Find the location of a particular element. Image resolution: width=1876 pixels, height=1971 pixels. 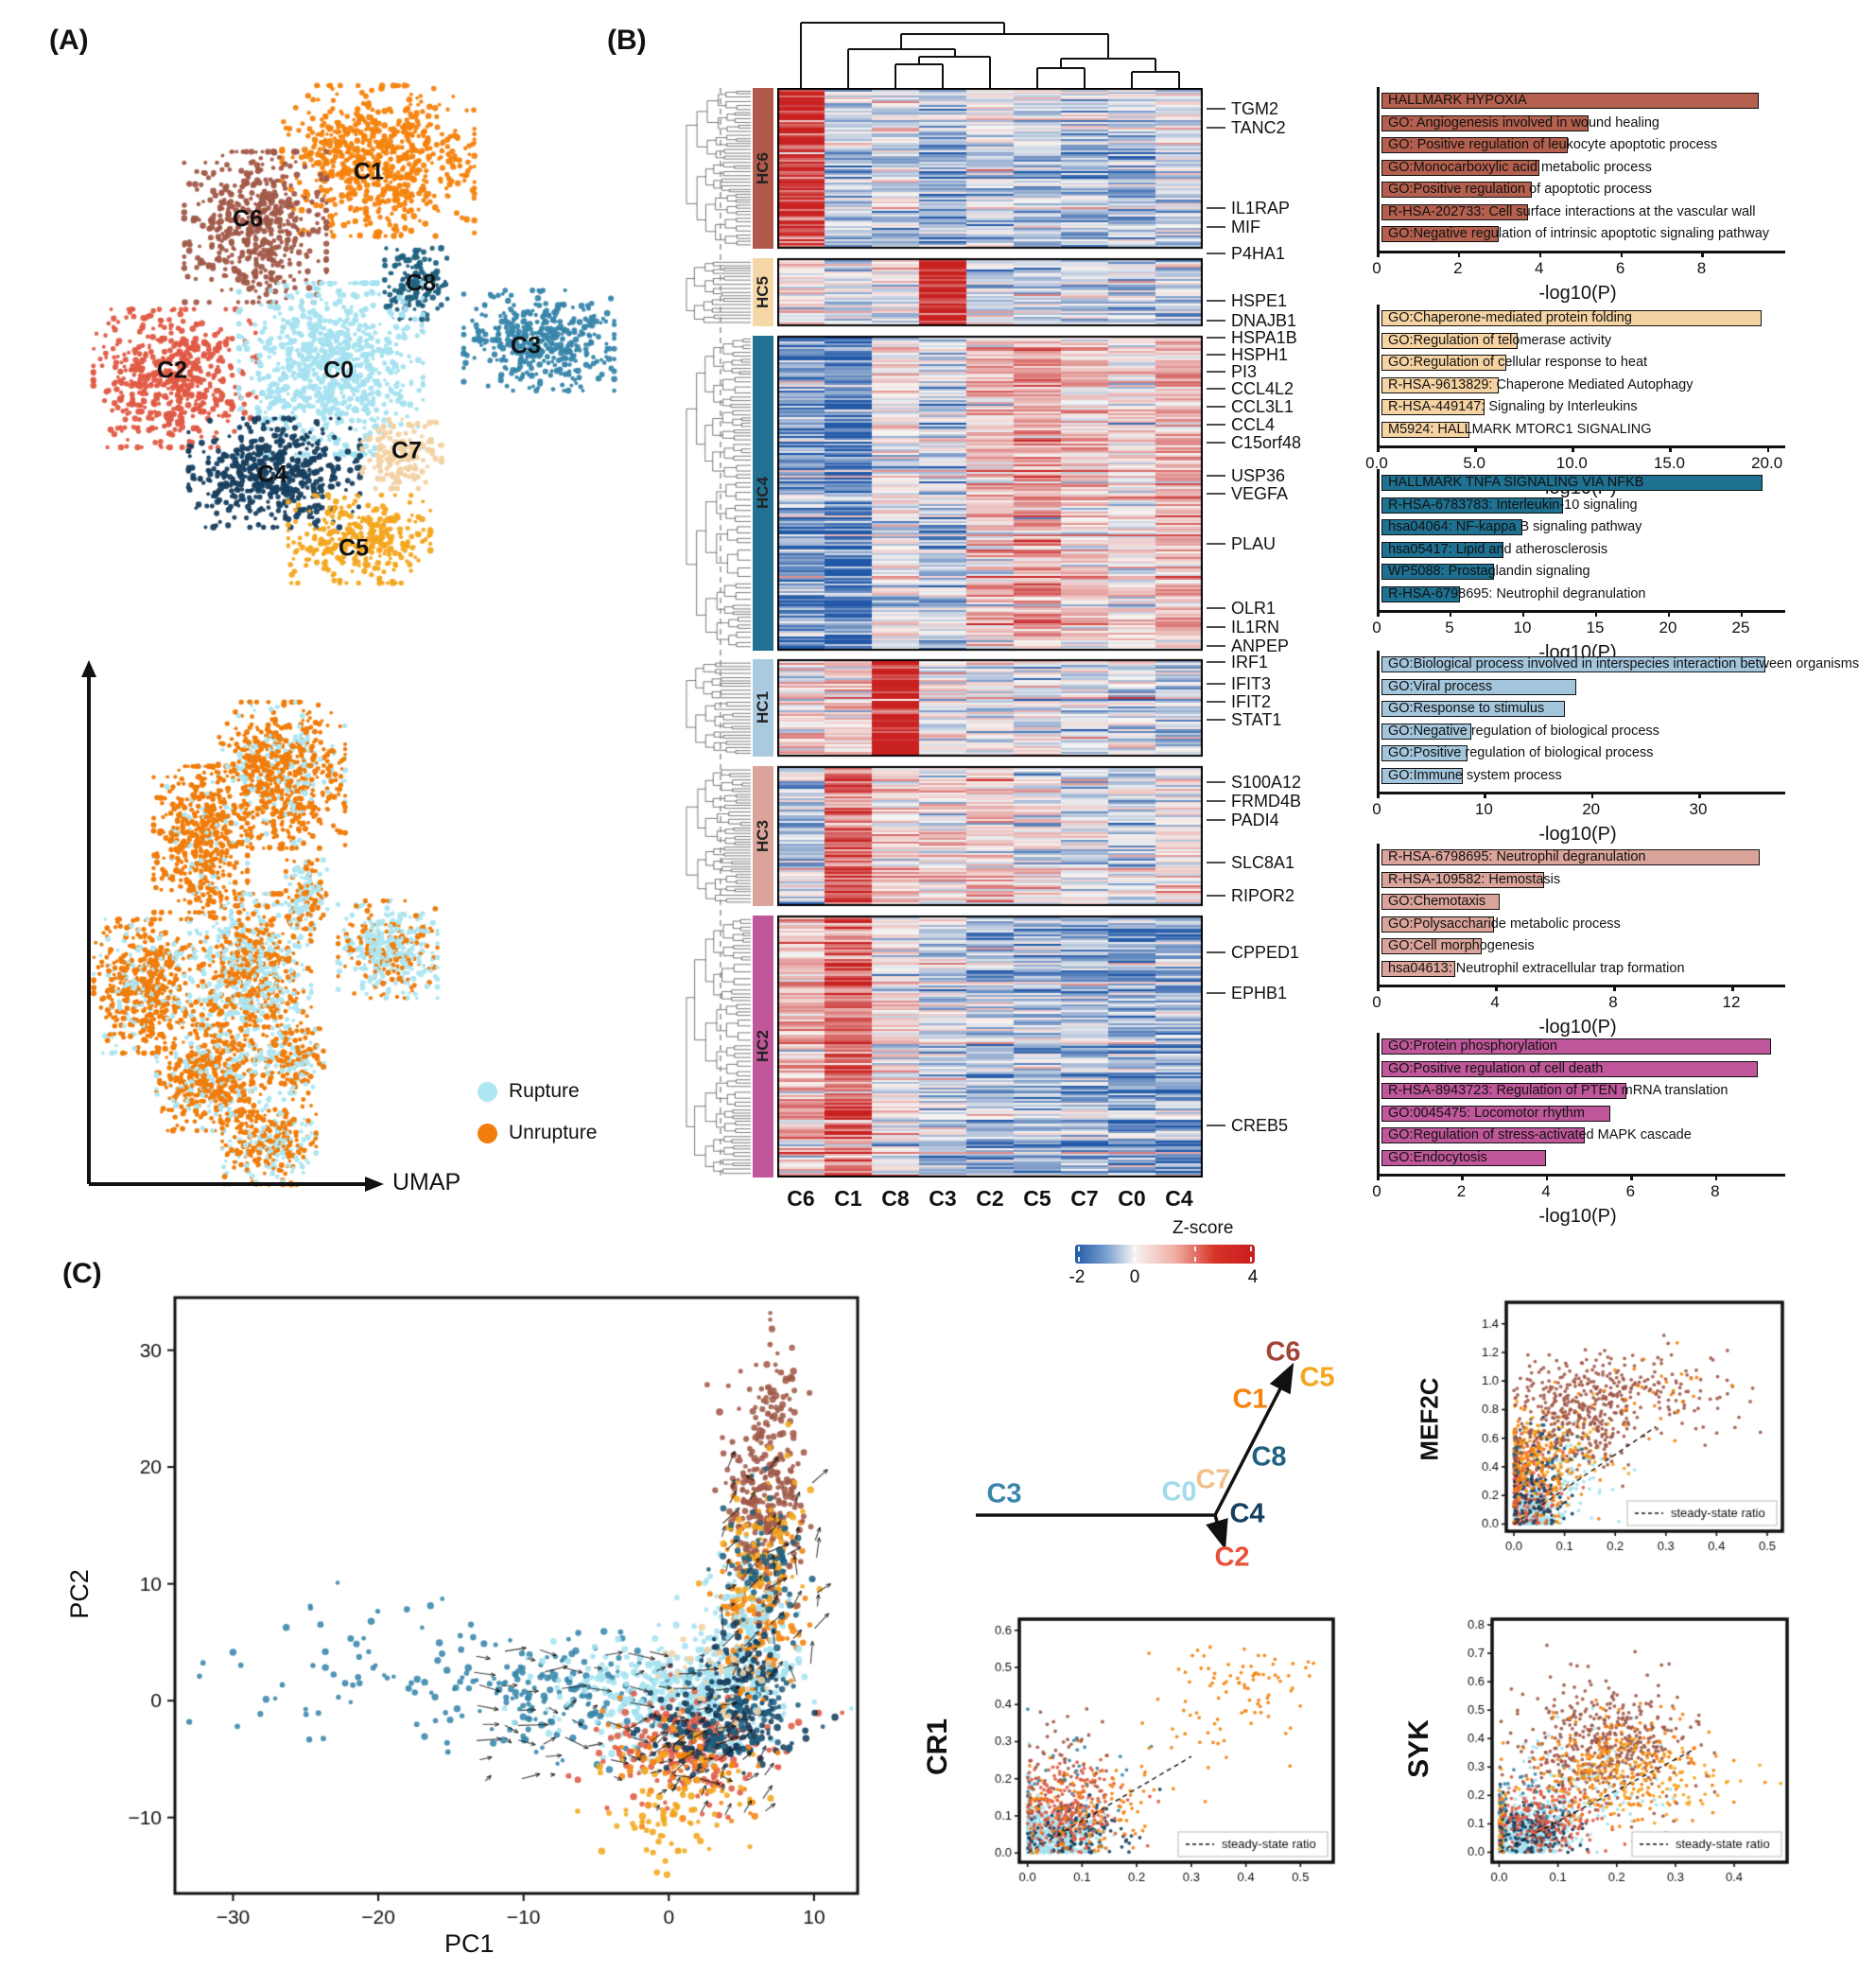

enrichment-term: GO:Positive regulation of cell death is located at coordinates (1496, 1068).